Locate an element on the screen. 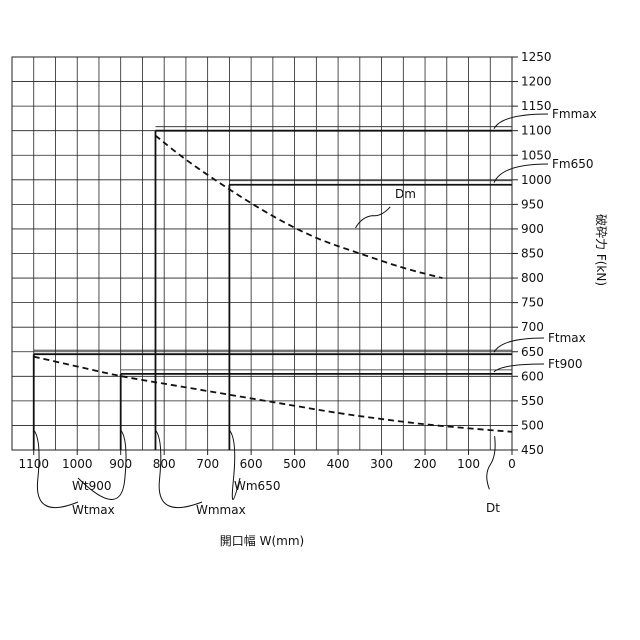  x-axis-title: 開口幅 W(mm) is located at coordinates (262, 540).